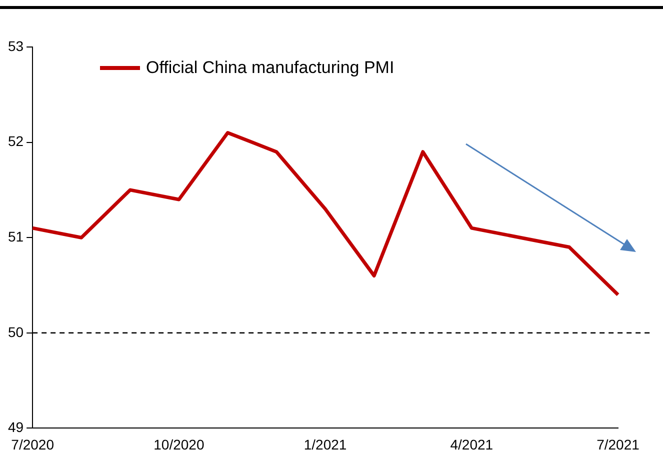 This screenshot has height=462, width=663. Describe the element at coordinates (270, 68) in the screenshot. I see `legend-label: Official China manufacturing PMI` at that location.